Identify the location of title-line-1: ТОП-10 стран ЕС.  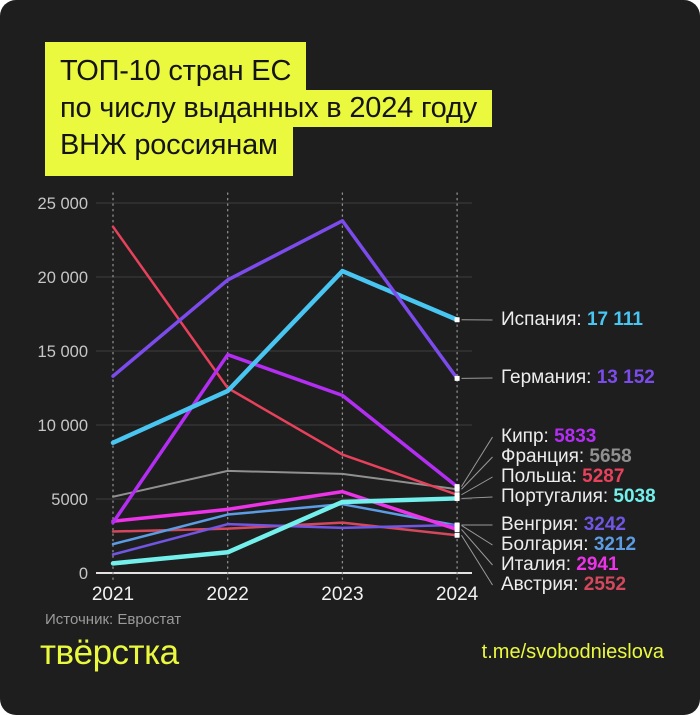
(176, 66).